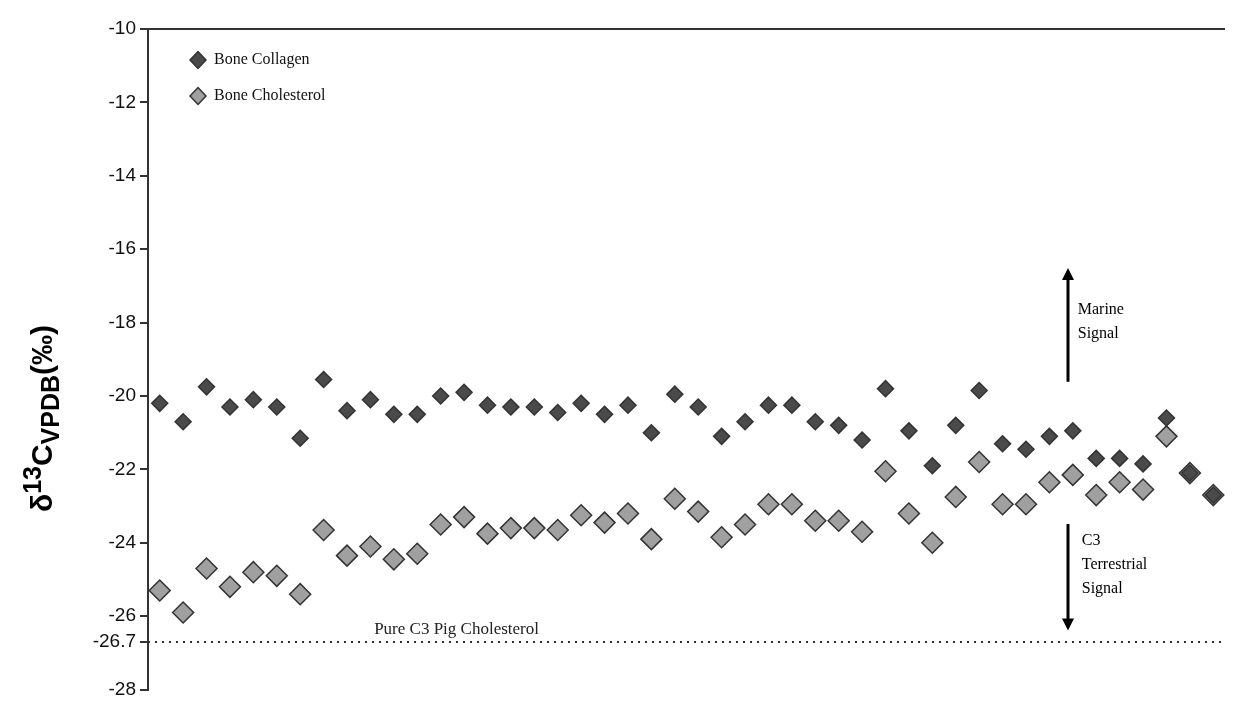  Describe the element at coordinates (122, 615) in the screenshot. I see `y-tick-label: -26` at that location.